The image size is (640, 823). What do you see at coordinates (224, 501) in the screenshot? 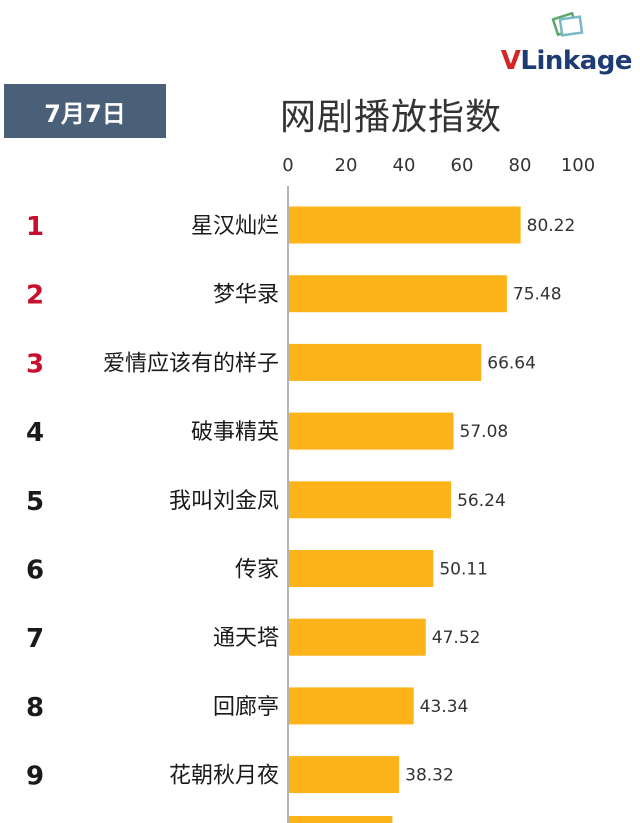
I see `category-label: 我叫刘金凤` at bounding box center [224, 501].